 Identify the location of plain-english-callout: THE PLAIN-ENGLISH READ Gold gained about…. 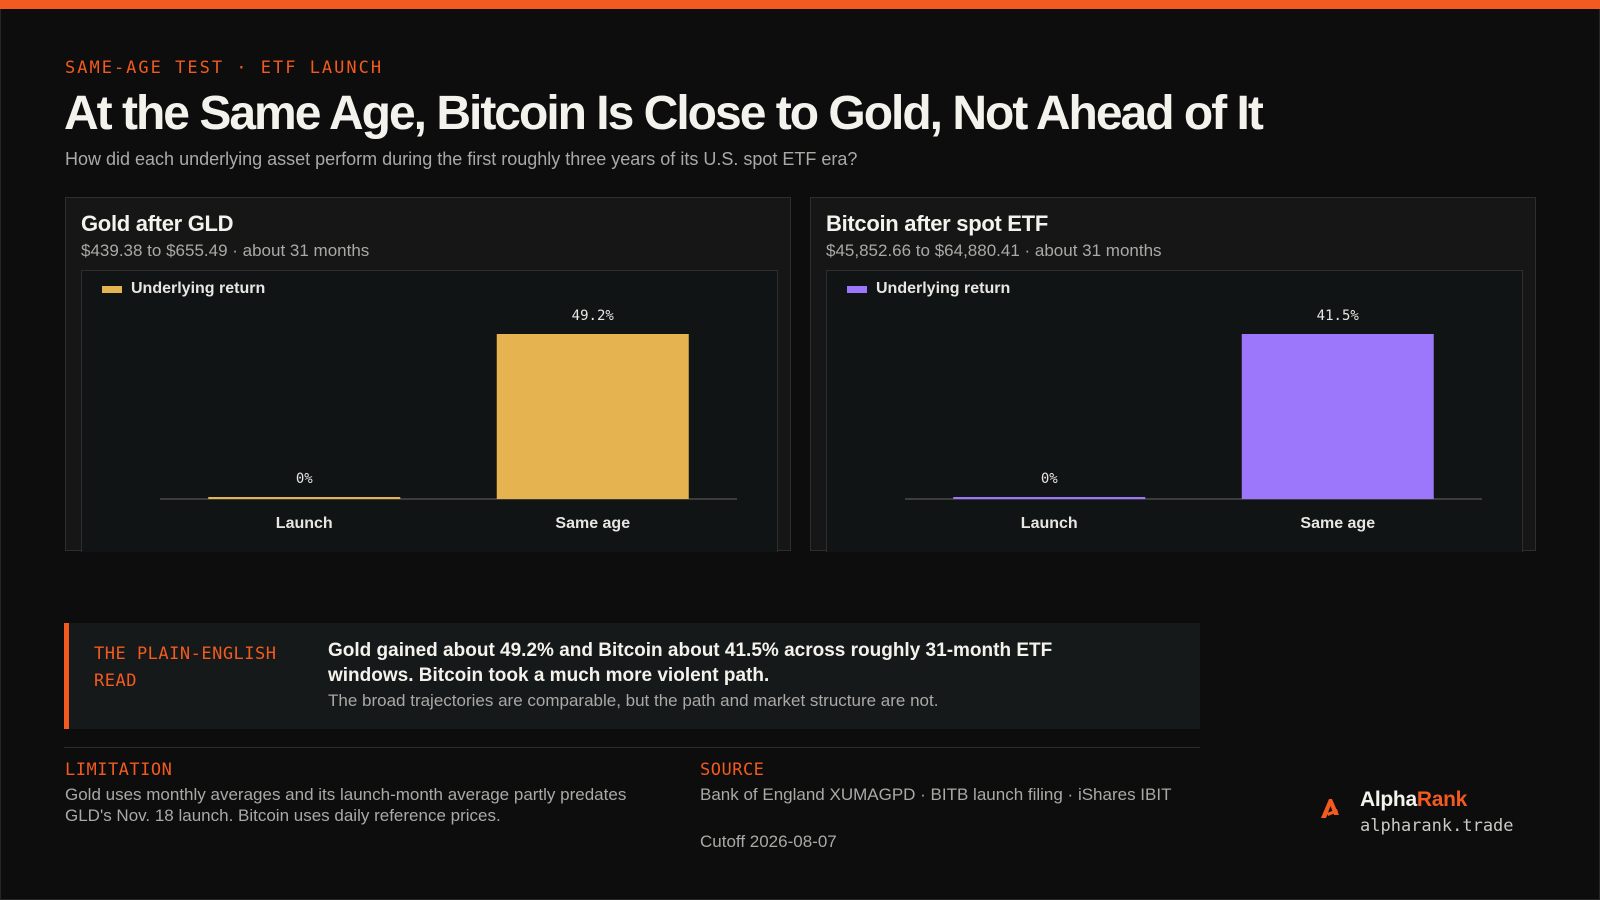
(632, 676).